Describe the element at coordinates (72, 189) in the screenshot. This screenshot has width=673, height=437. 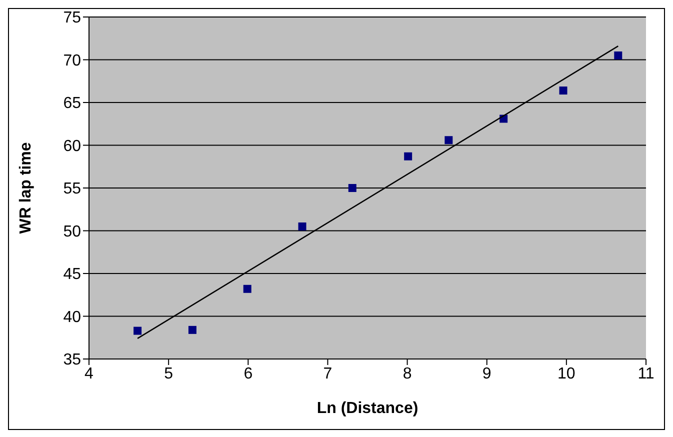
I see `y-tick-label: 55` at that location.